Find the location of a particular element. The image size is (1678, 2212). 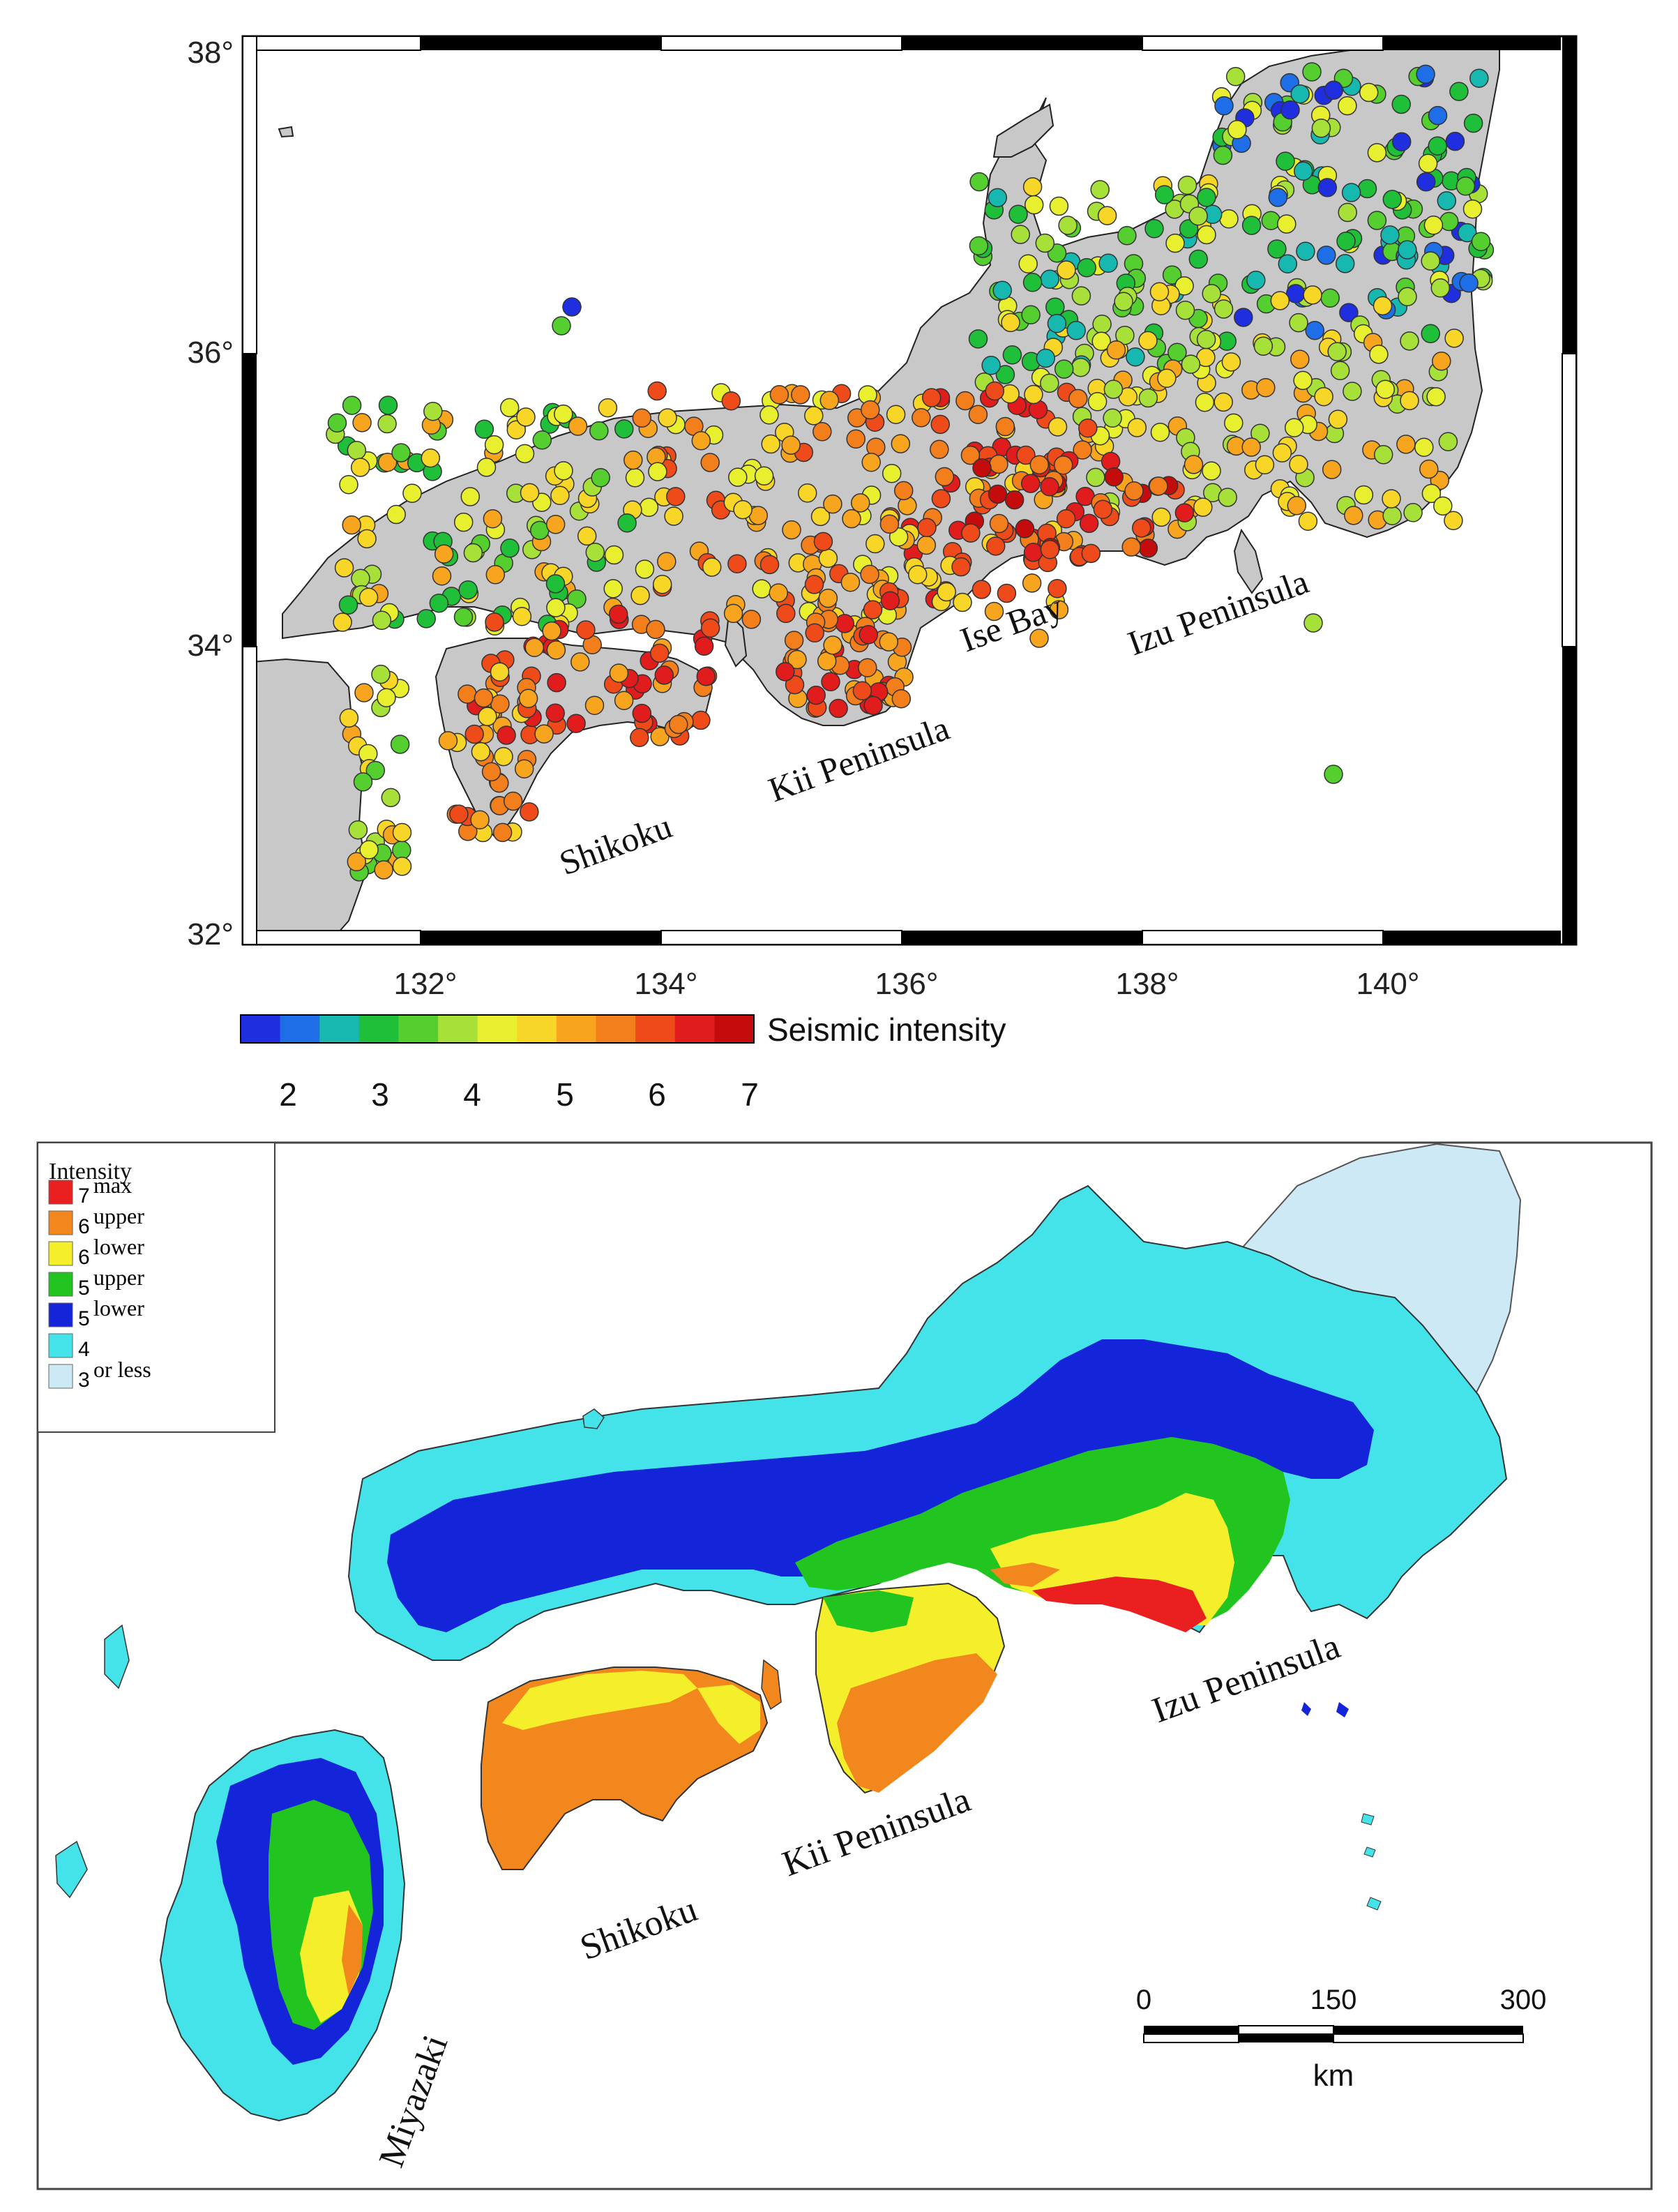

colorbar-tick-3: 3 is located at coordinates (380, 1095).